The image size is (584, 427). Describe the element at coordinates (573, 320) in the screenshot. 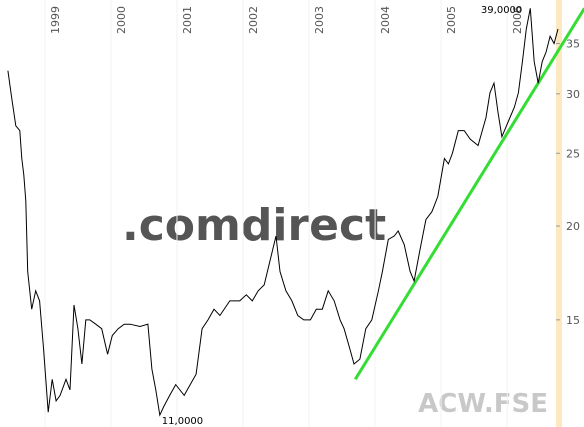

I see `y-tick-label: 15` at that location.